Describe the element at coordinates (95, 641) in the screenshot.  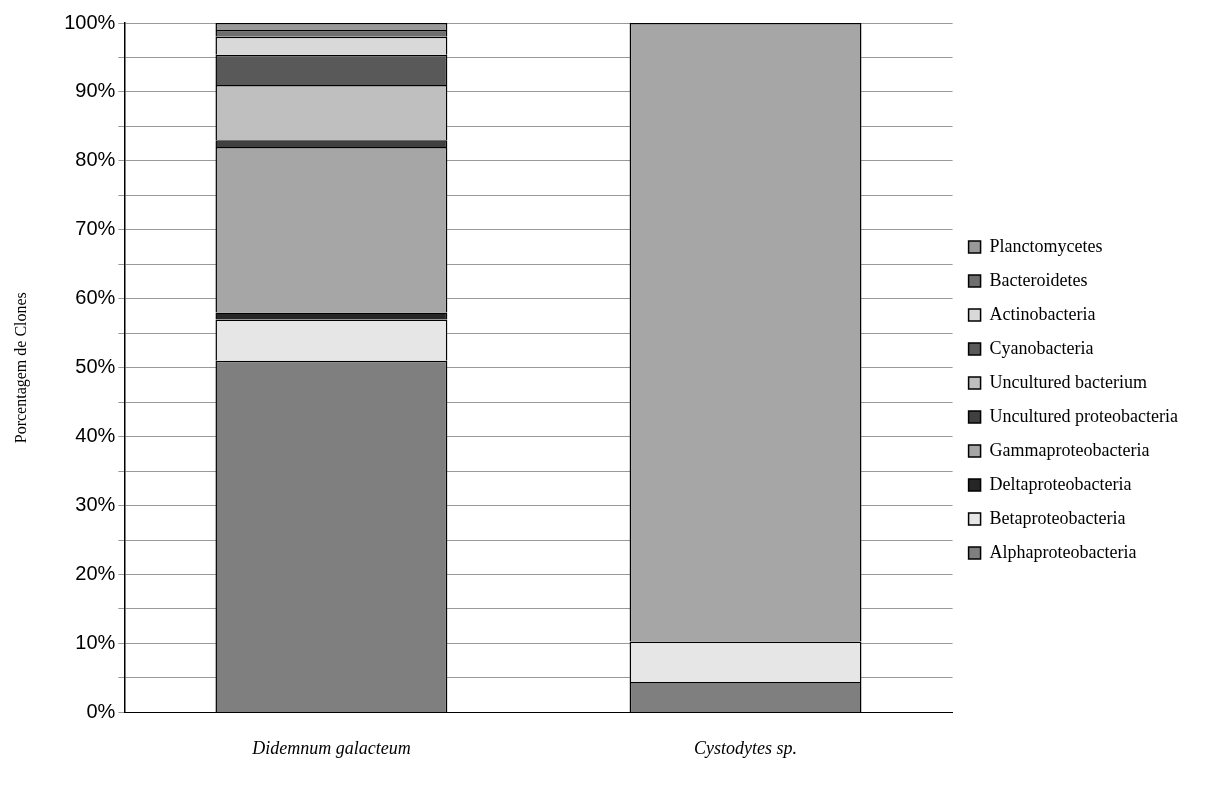
I see `y-tick-label: 10%` at that location.